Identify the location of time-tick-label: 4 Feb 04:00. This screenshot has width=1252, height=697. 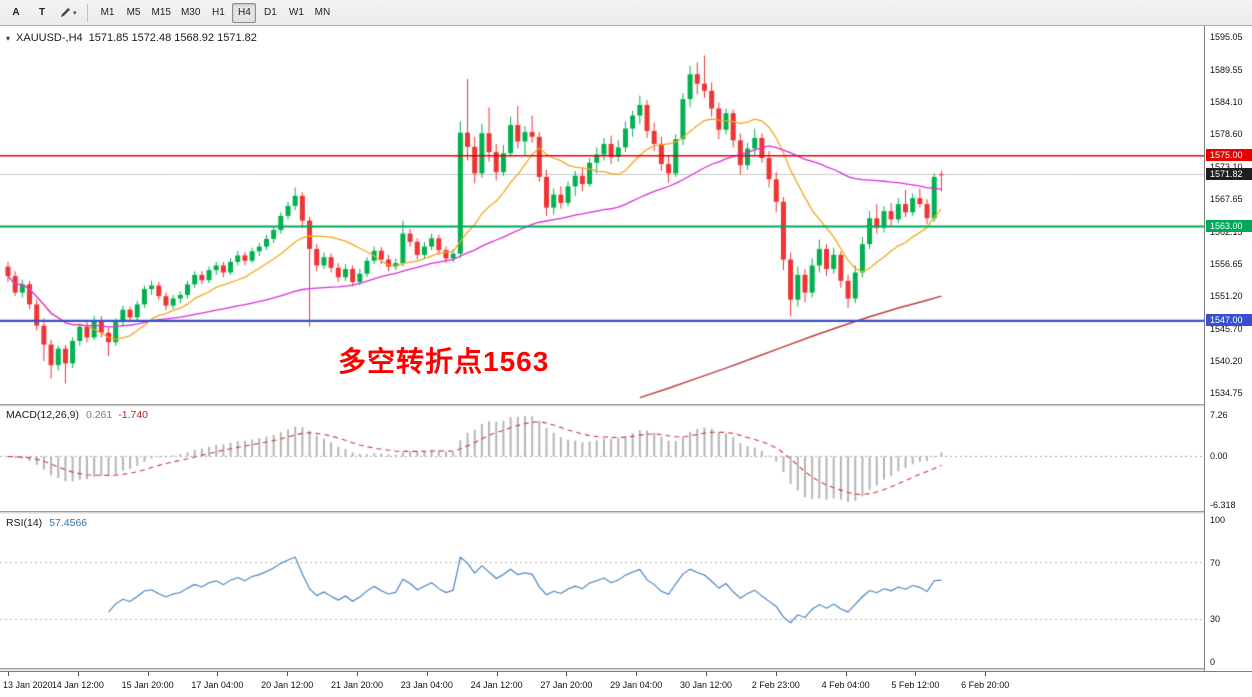
(845, 685).